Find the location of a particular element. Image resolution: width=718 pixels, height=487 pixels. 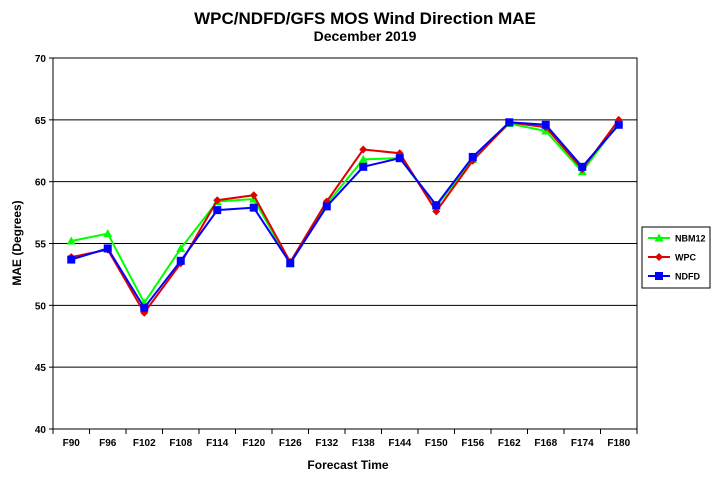

chart-title: WPC/NDFD/GFS MOS Wind Direction MAE is located at coordinates (365, 18).